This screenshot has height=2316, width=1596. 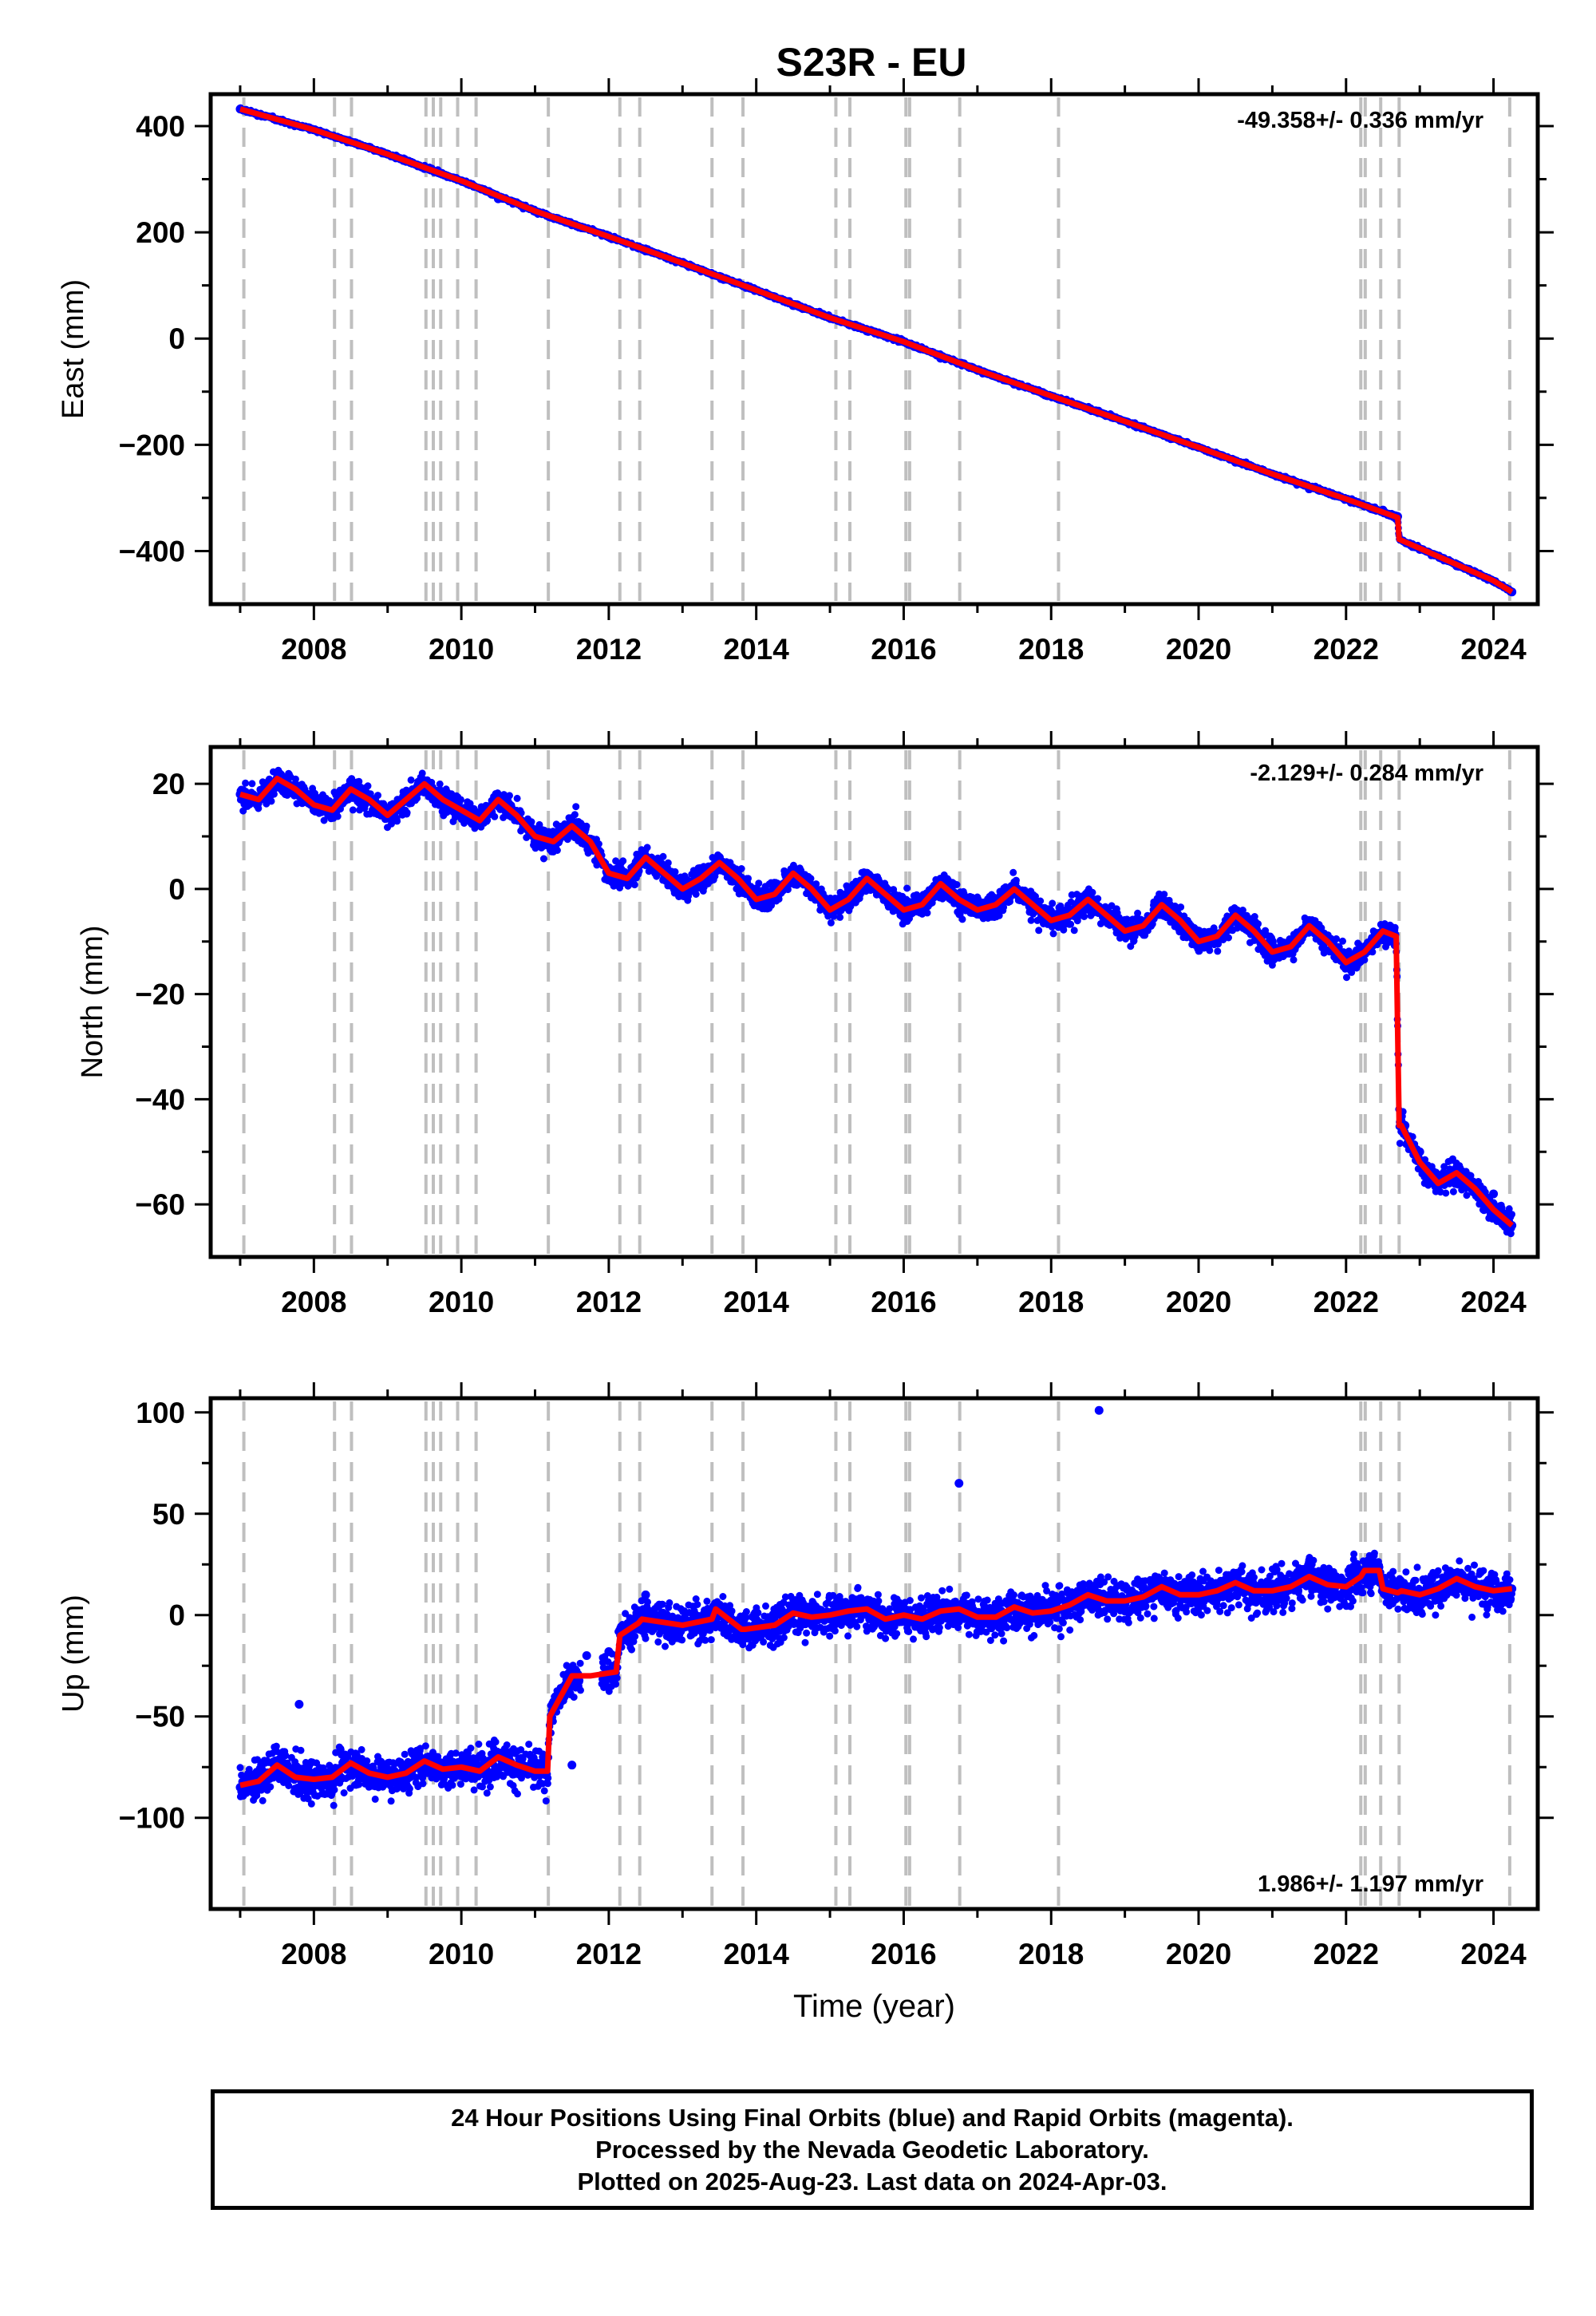 What do you see at coordinates (903, 1954) in the screenshot?
I see `up-xtick-label: 2016` at bounding box center [903, 1954].